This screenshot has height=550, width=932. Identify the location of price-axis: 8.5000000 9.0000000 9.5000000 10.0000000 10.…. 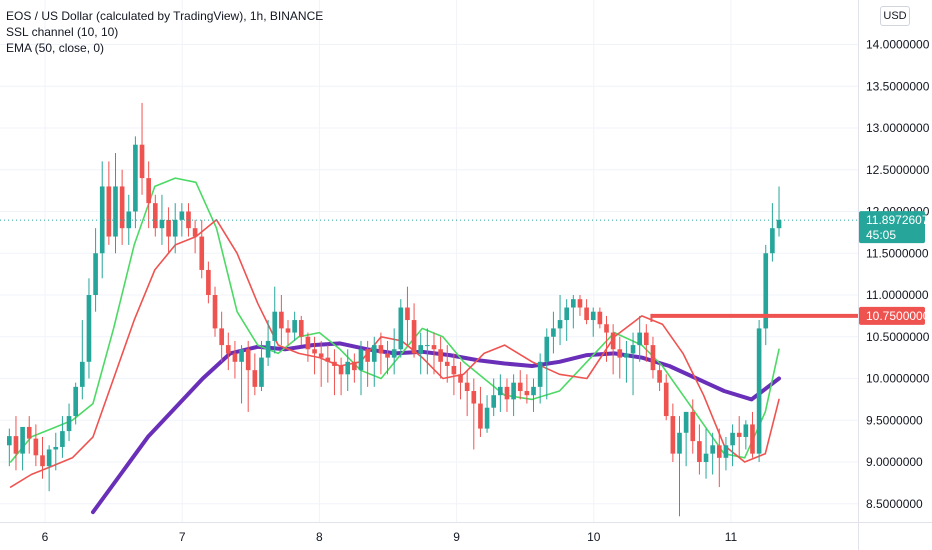
(898, 274).